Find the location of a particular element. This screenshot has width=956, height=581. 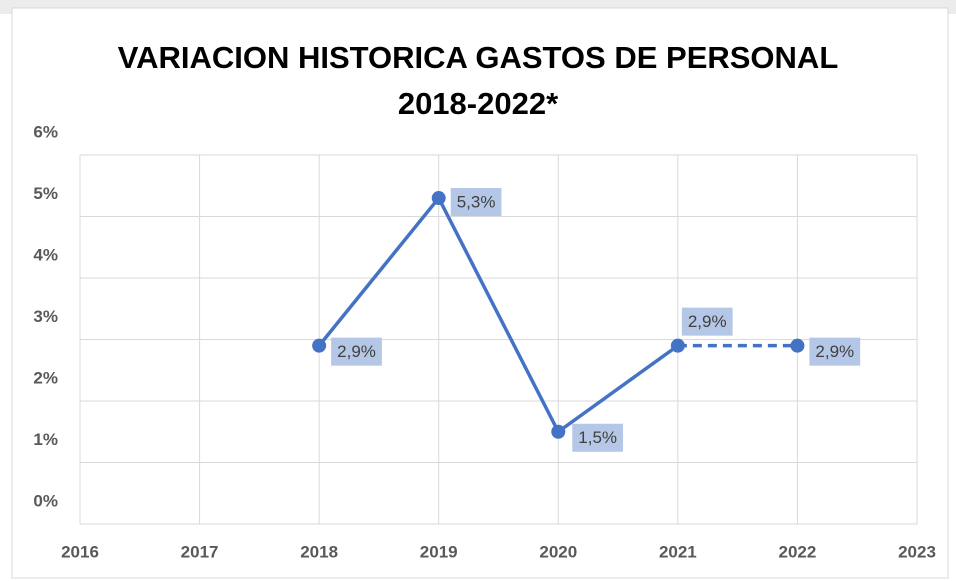

y-tick-label: 2% is located at coordinates (45, 377).